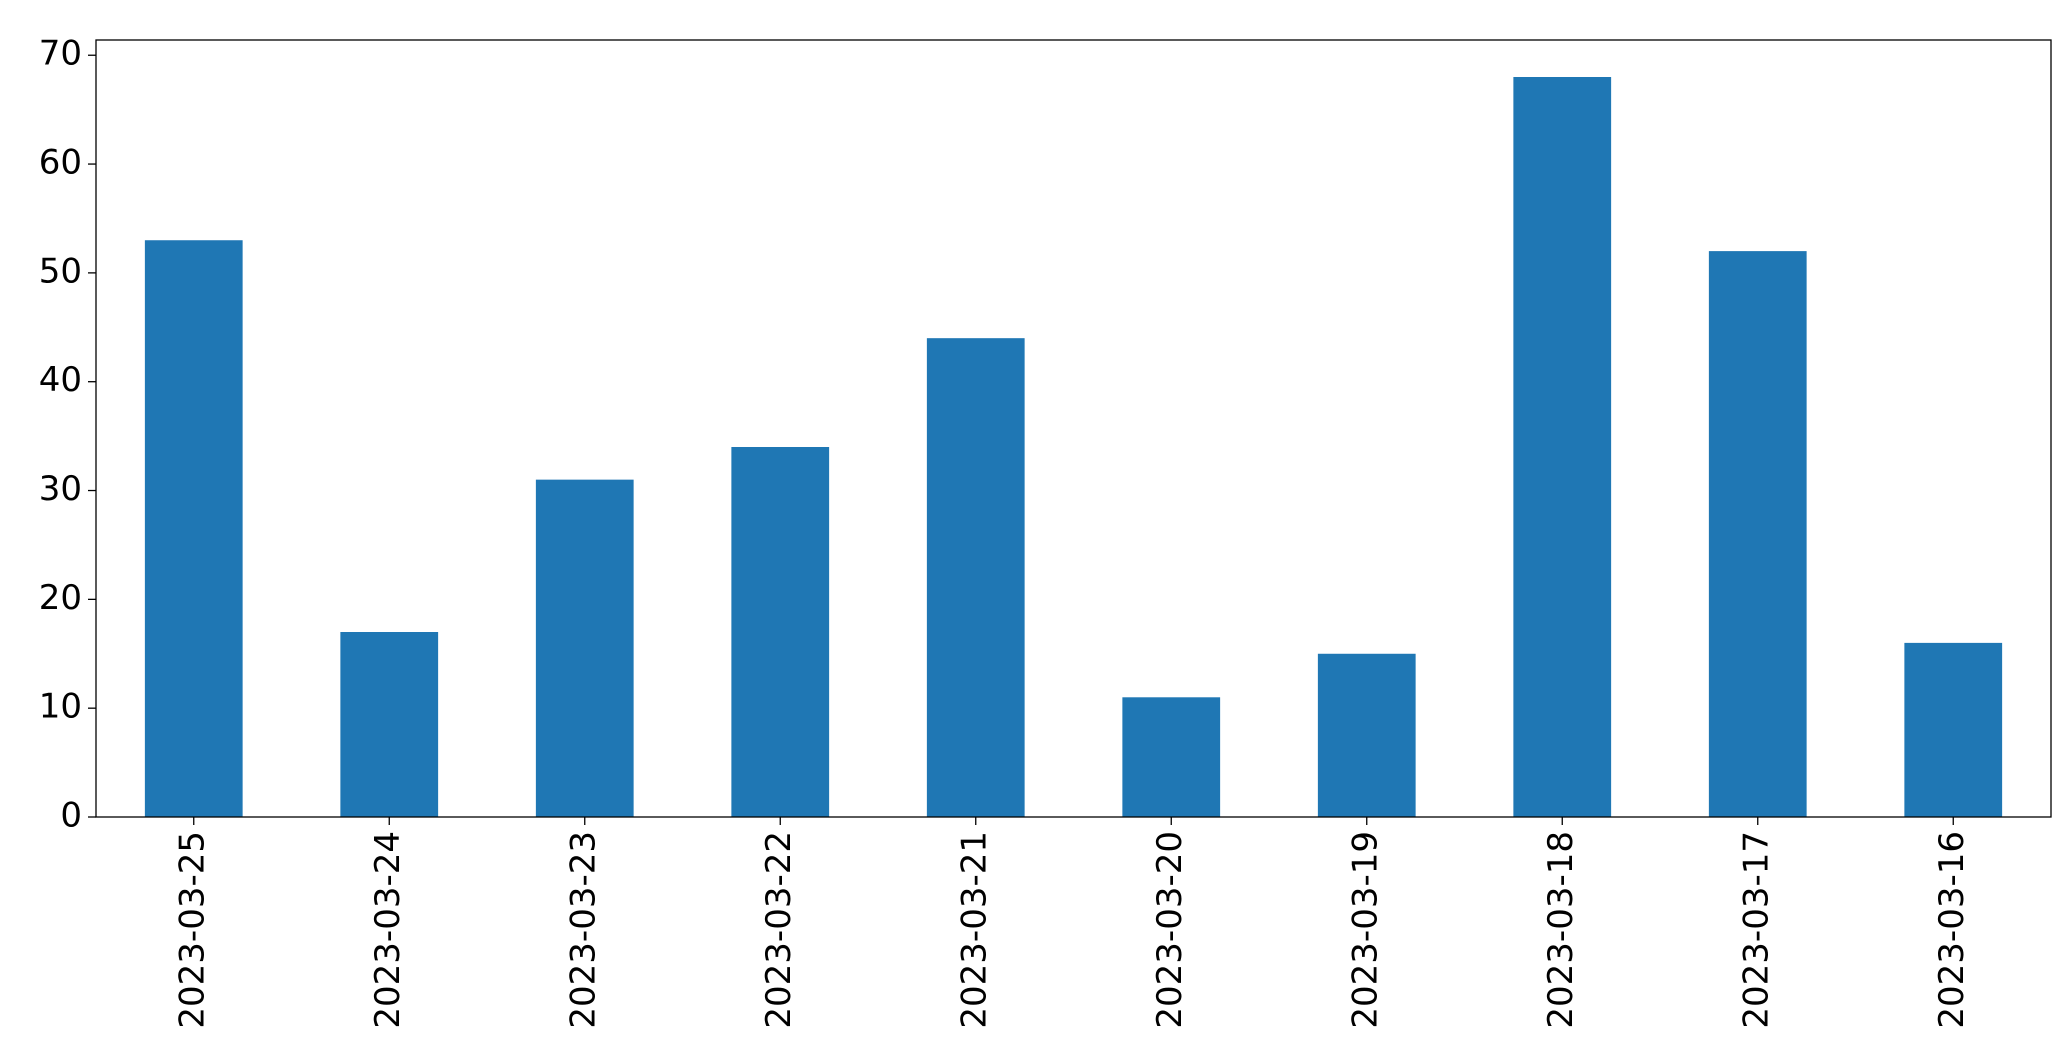 Image resolution: width=2071 pixels, height=1061 pixels. I want to click on x-tick-label: 2023-03-23, so click(583, 930).